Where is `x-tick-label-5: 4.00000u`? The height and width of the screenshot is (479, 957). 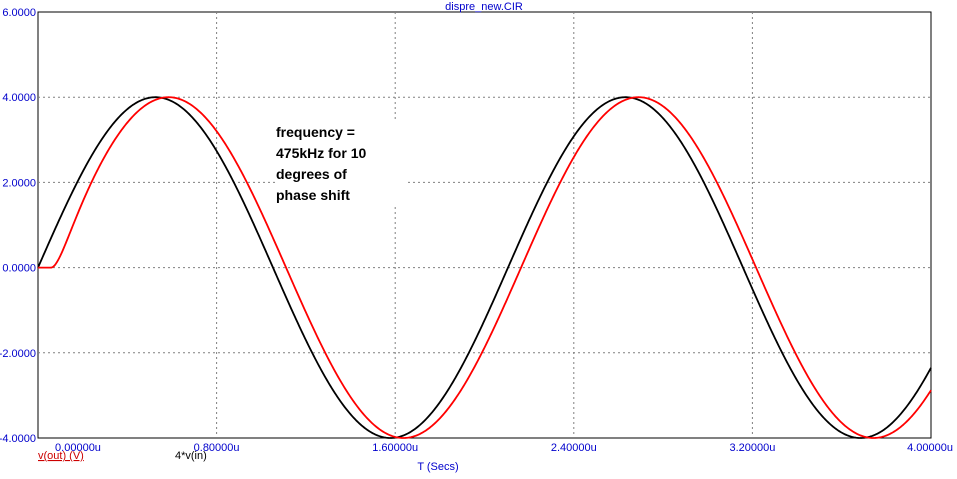
x-tick-label-5: 4.00000u is located at coordinates (930, 448).